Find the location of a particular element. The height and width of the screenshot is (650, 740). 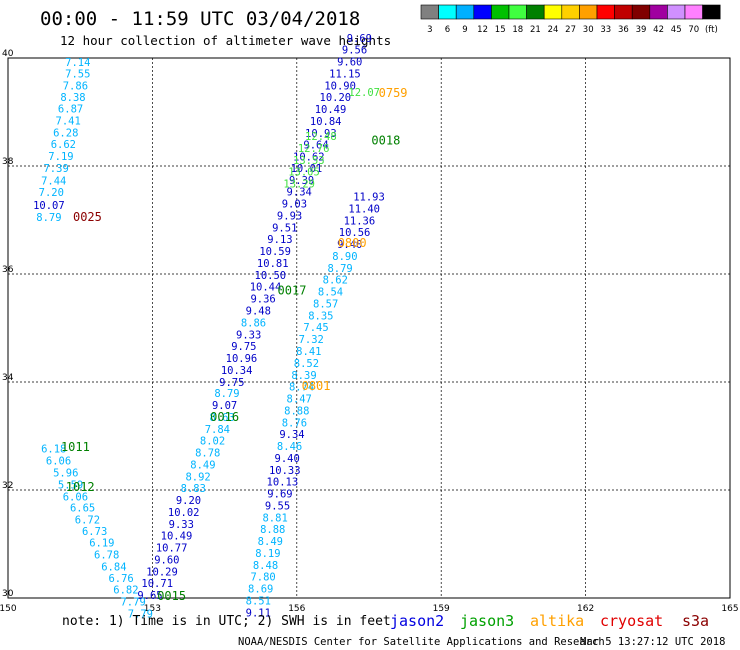

wave-height-value: 9.48 is located at coordinates (258, 312).